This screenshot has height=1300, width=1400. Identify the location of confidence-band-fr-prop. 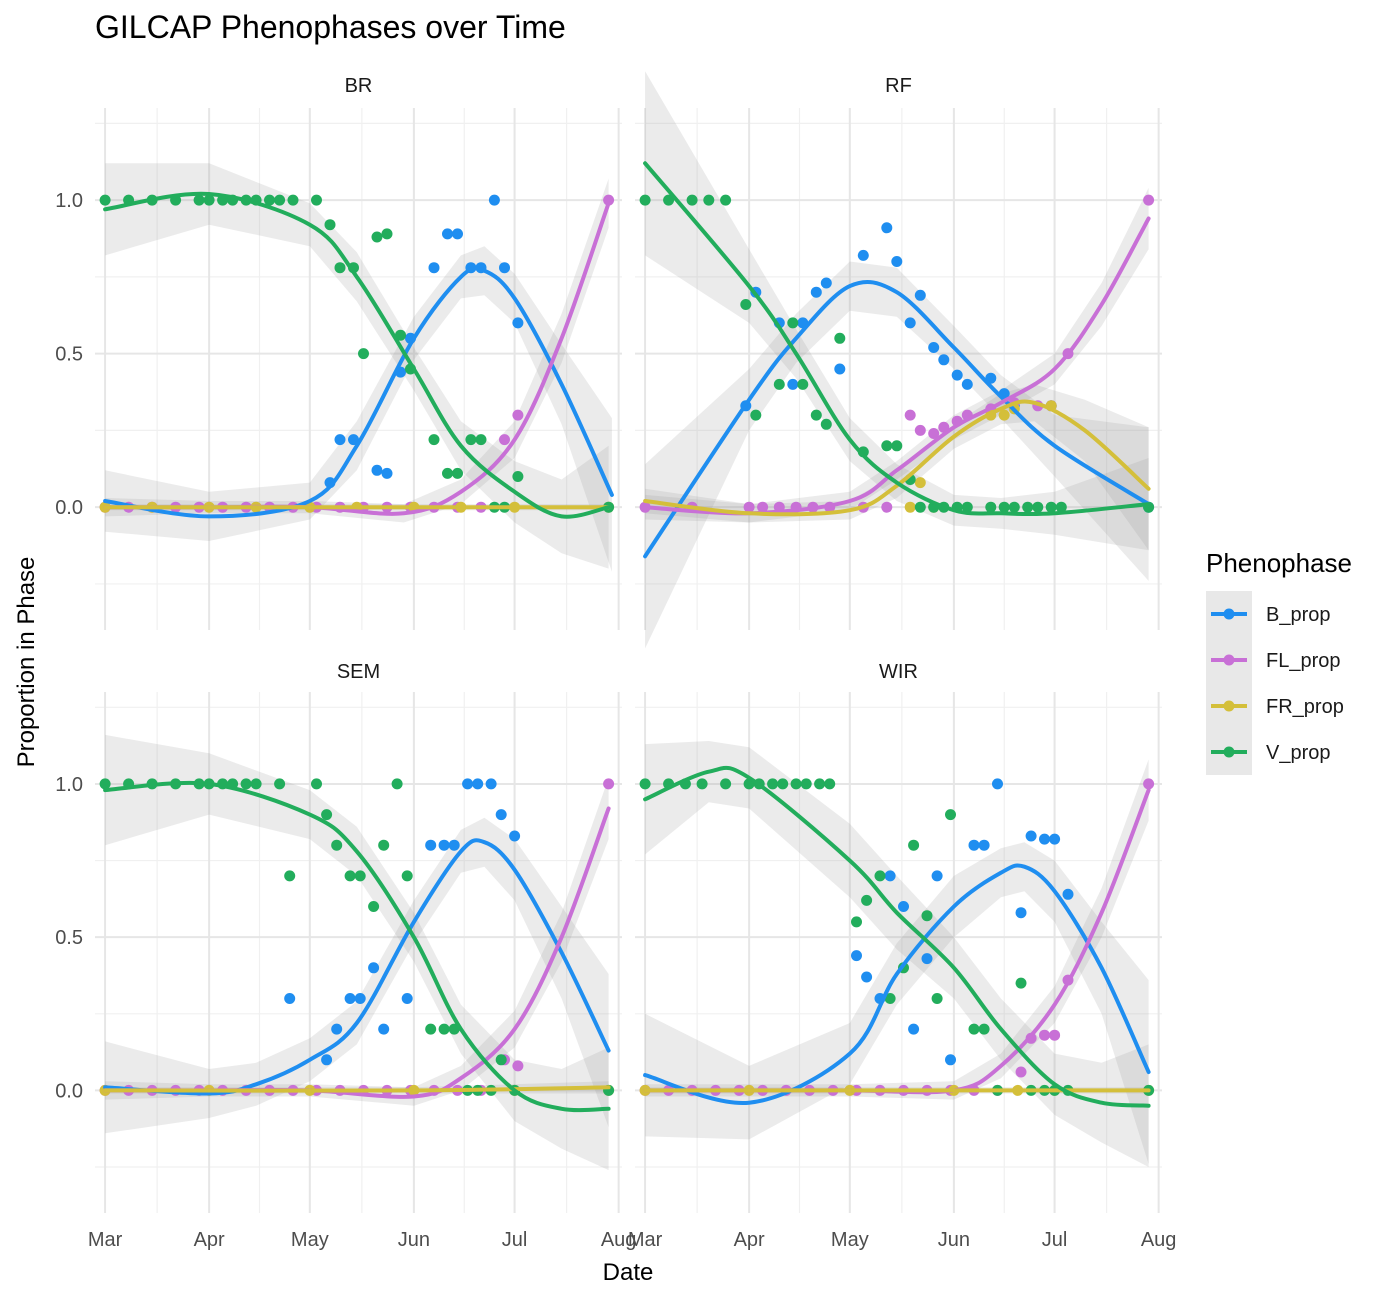
(897, 467).